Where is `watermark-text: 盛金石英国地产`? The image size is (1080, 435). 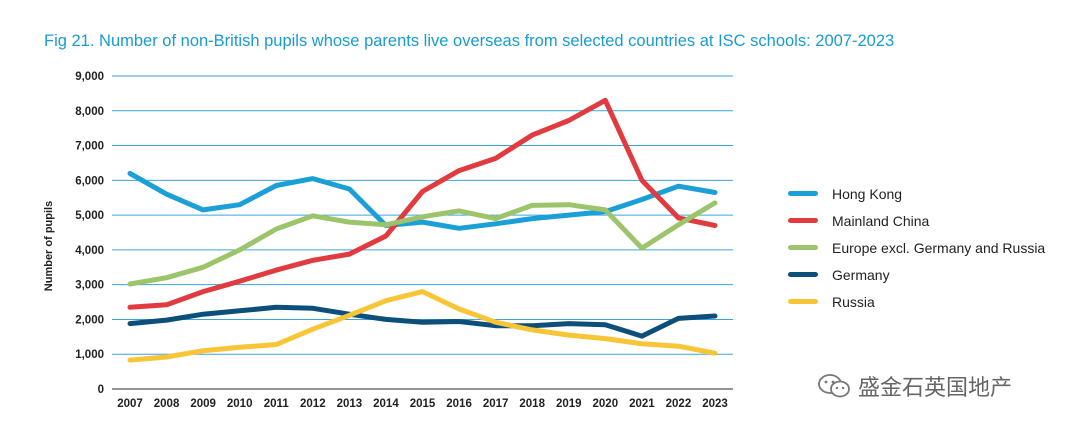
watermark-text: 盛金石英国地产 is located at coordinates (935, 388).